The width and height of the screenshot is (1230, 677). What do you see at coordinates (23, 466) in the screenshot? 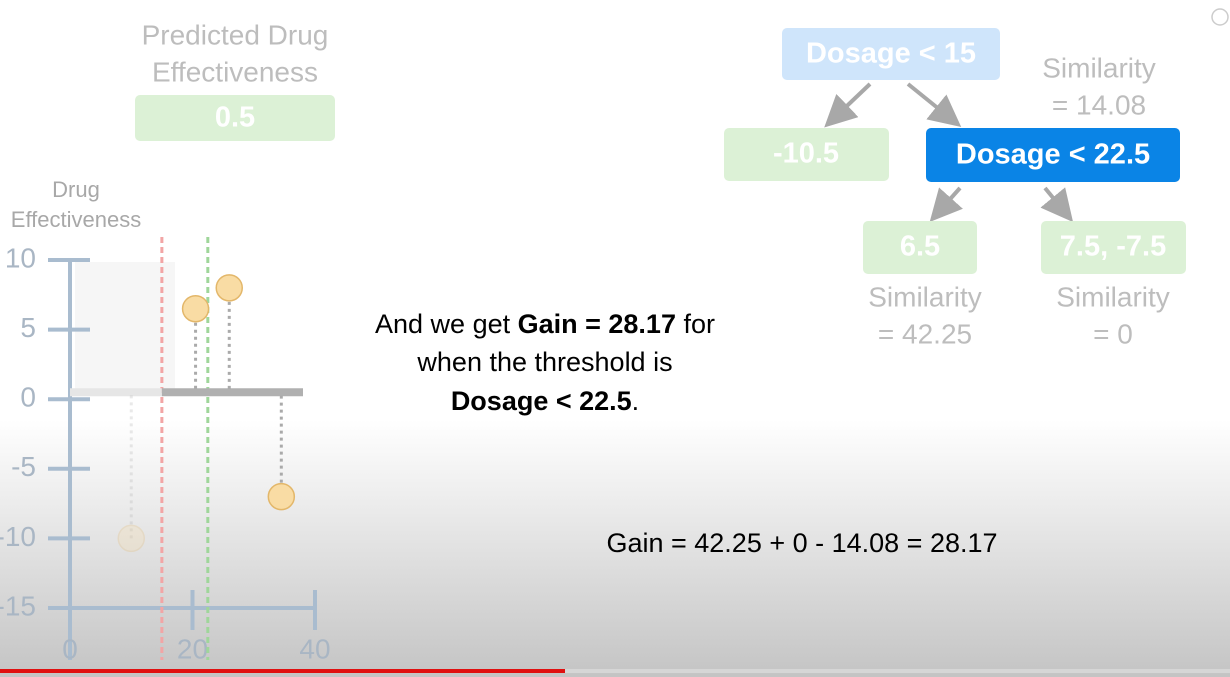
I see `y-tick-label: -5` at bounding box center [23, 466].